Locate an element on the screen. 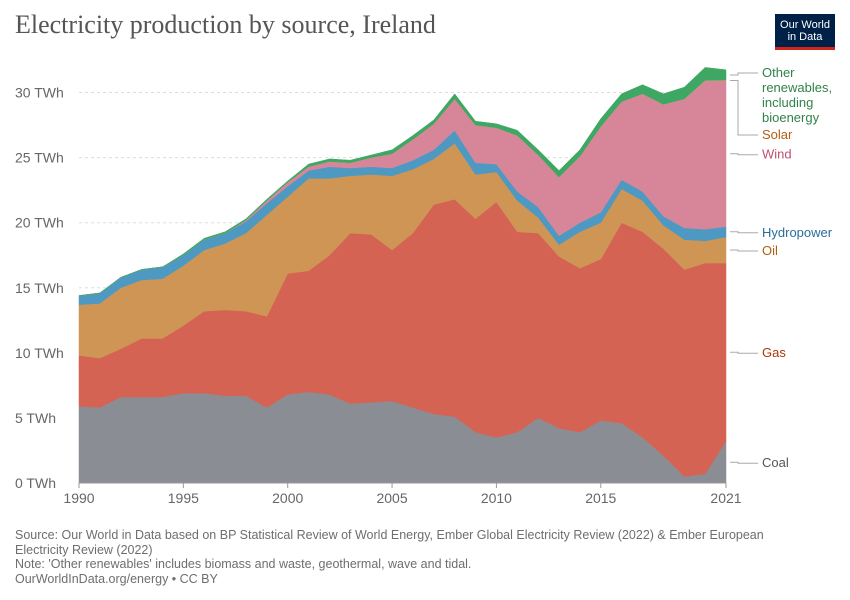  logo-line-1: Our World is located at coordinates (805, 25).